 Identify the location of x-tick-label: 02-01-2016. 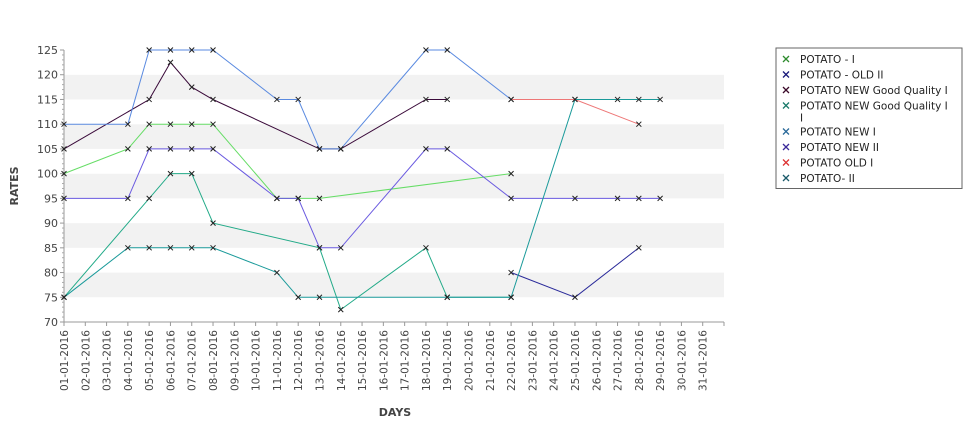
(86, 360).